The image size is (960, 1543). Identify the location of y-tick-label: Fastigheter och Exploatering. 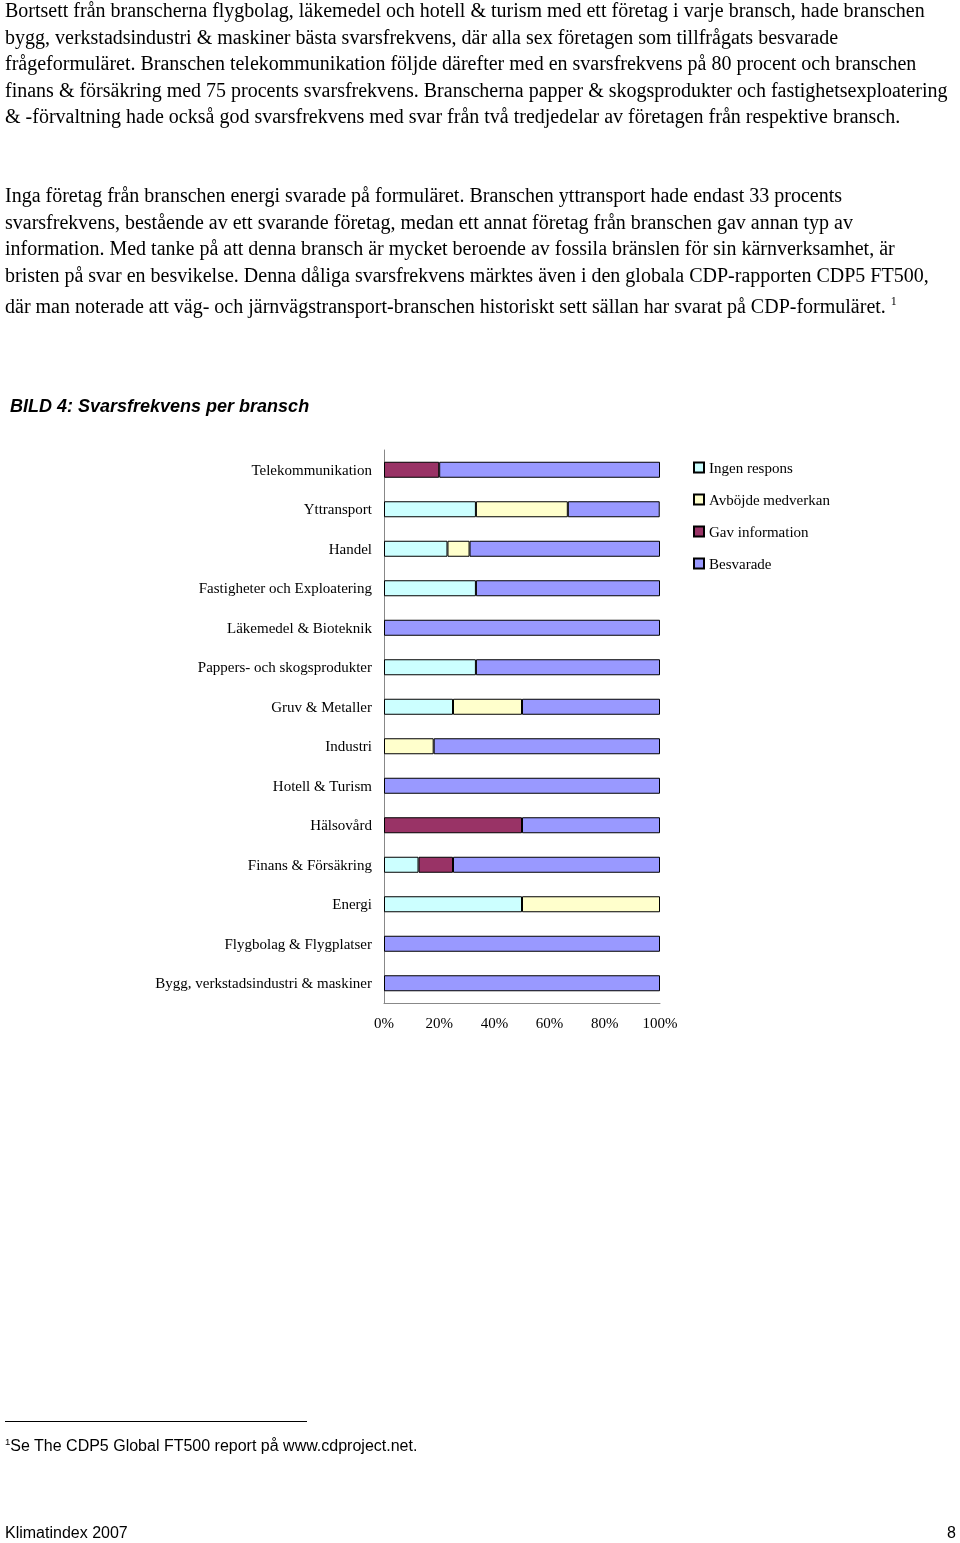
(285, 588).